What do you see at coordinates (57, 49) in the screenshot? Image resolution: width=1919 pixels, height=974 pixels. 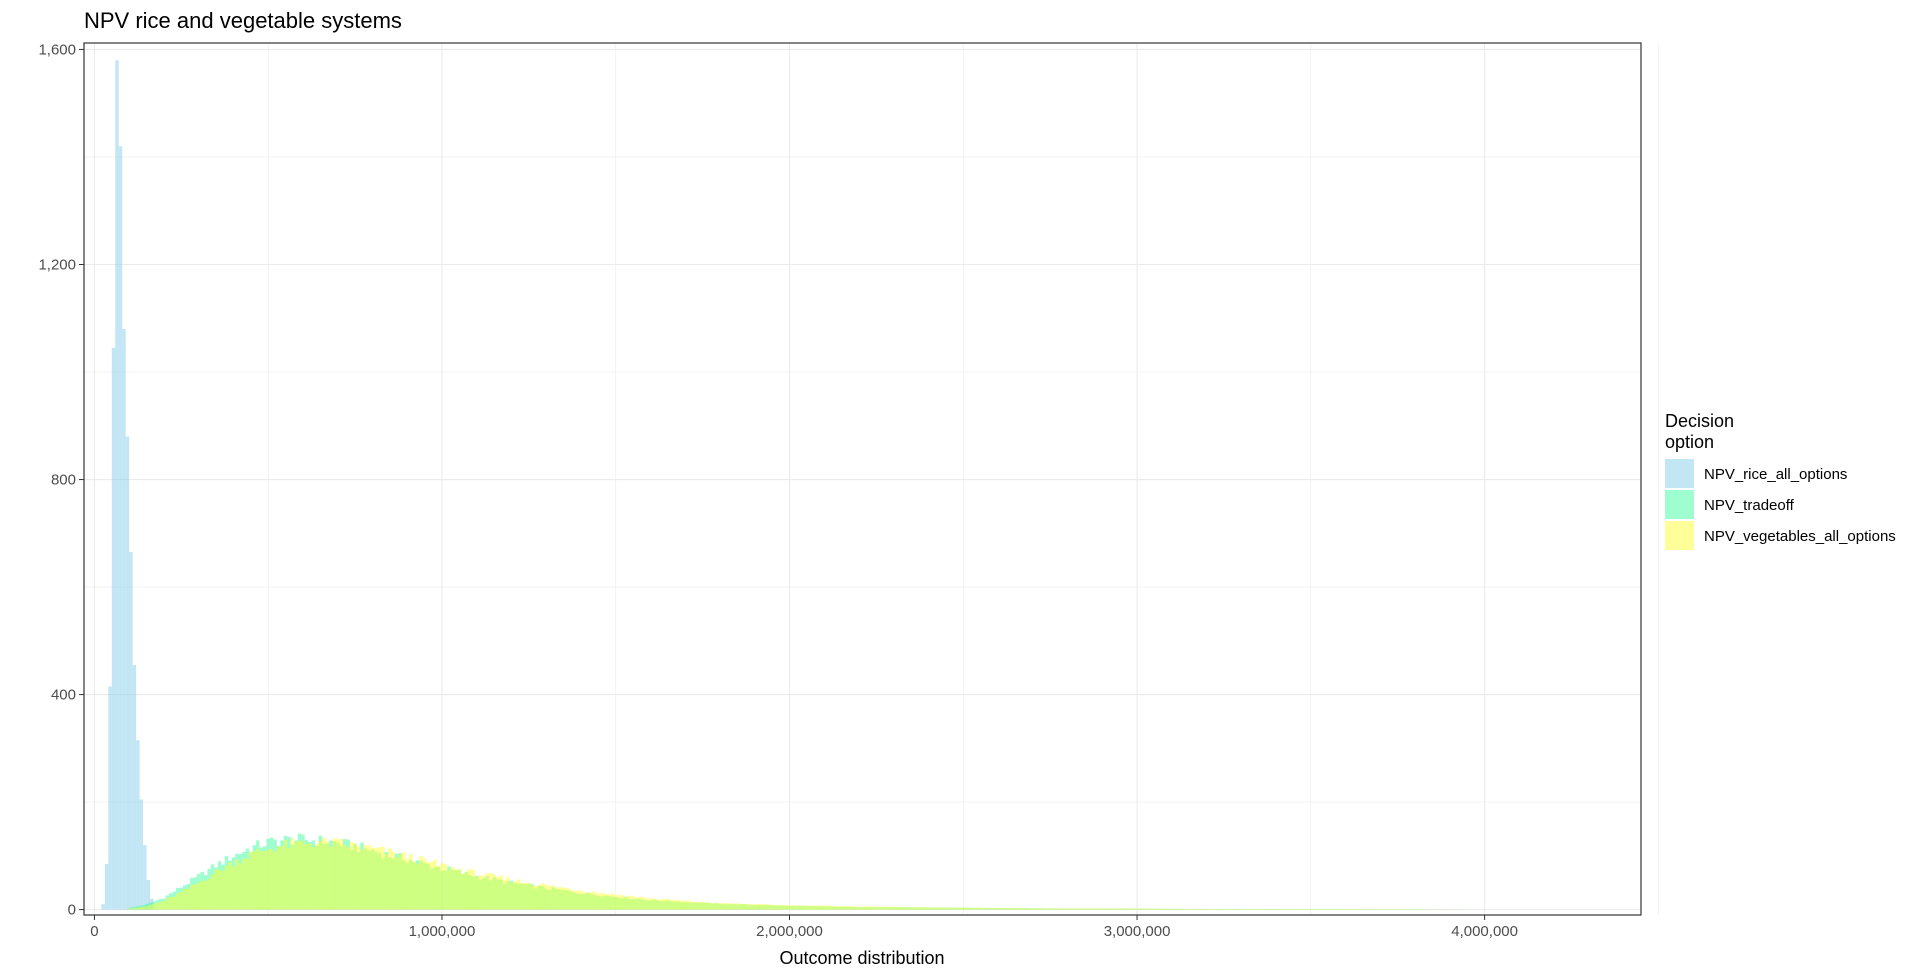 I see `y-tick-label: 1,600` at bounding box center [57, 49].